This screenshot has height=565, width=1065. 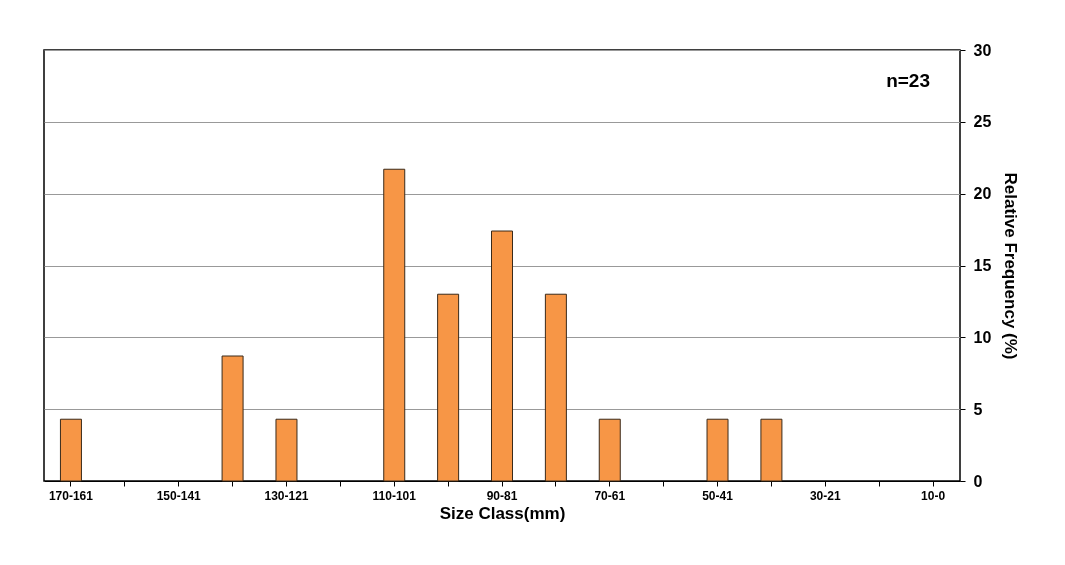 I want to click on x-tick-label: 90-81, so click(x=502, y=495).